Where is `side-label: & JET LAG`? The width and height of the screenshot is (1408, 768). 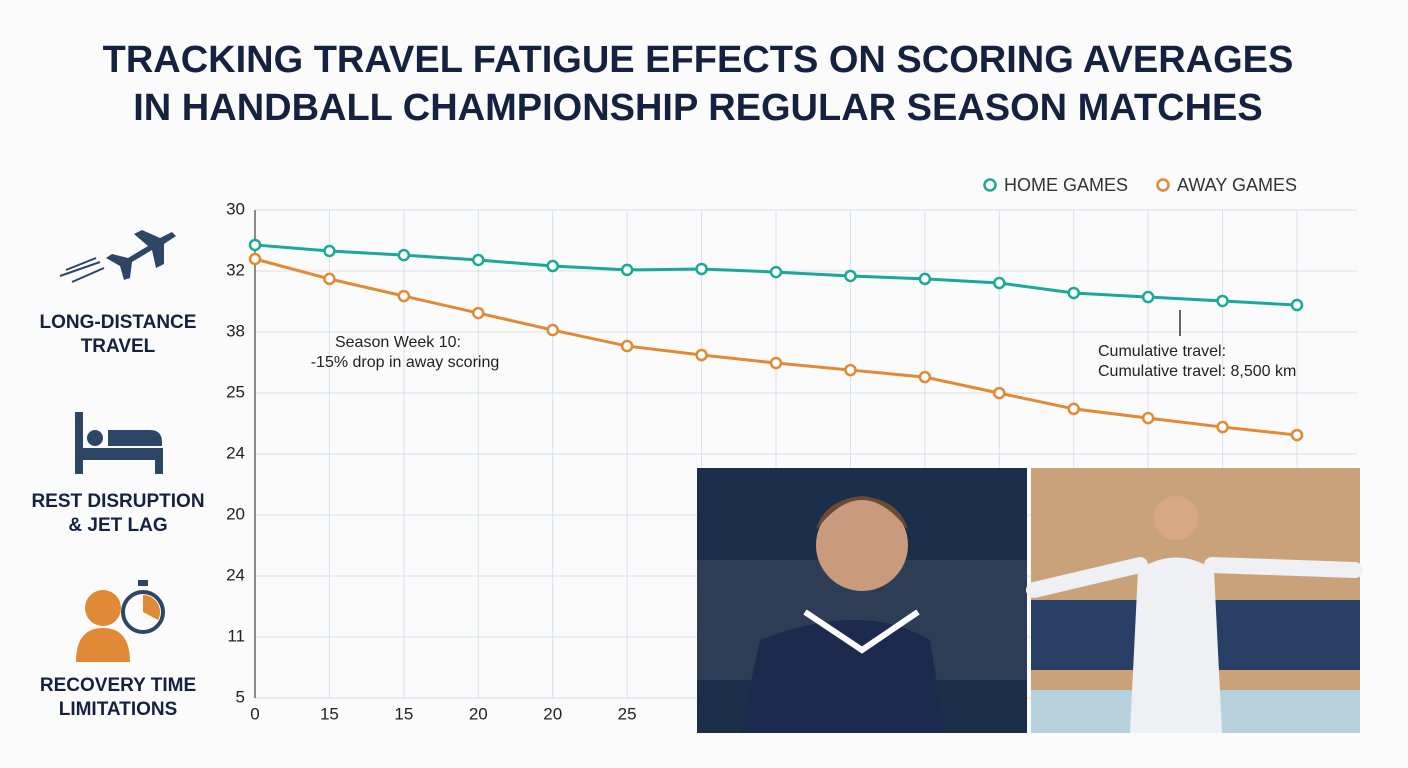
side-label: & JET LAG is located at coordinates (117, 525).